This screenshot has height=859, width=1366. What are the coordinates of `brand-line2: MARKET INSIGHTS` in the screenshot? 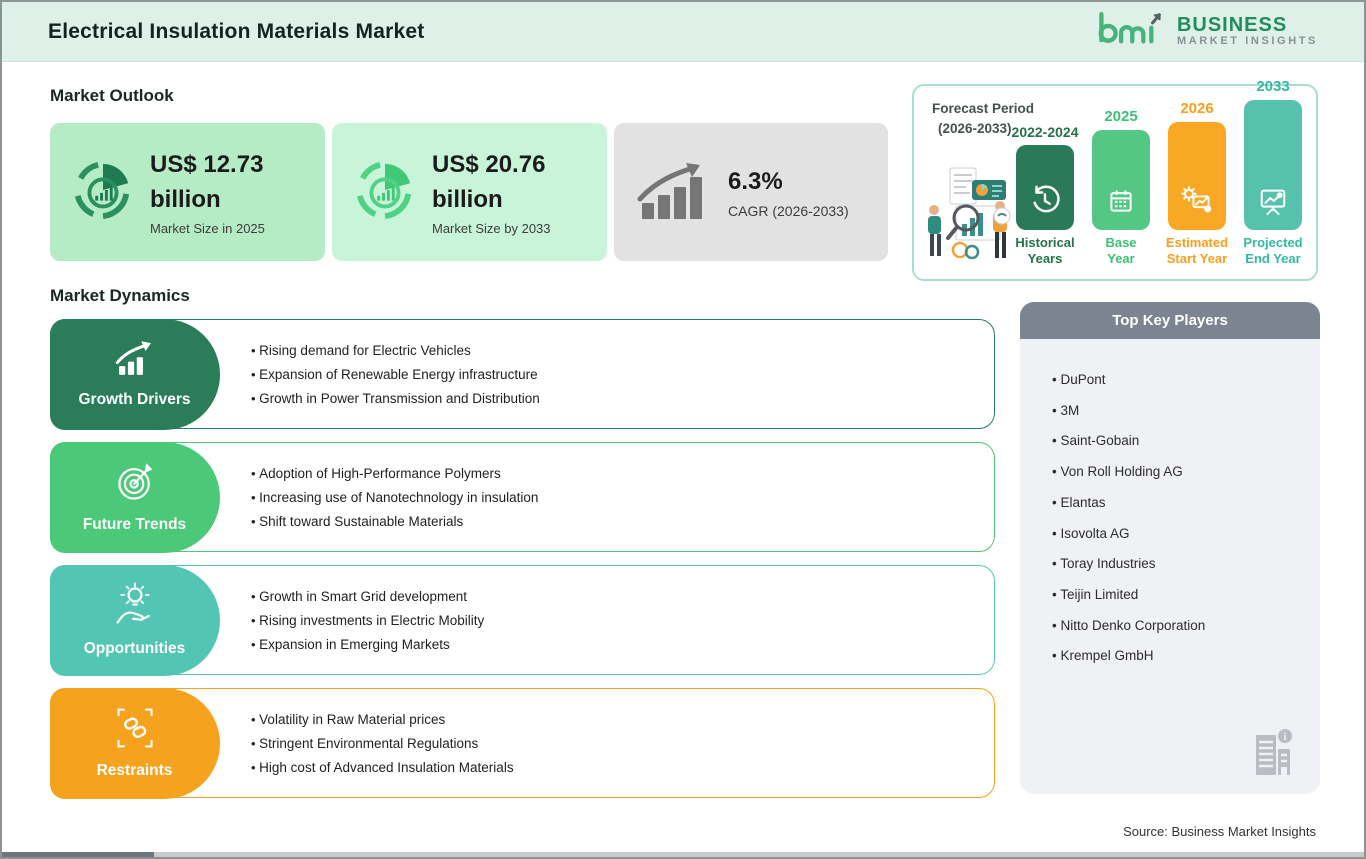 It's located at (1247, 41).